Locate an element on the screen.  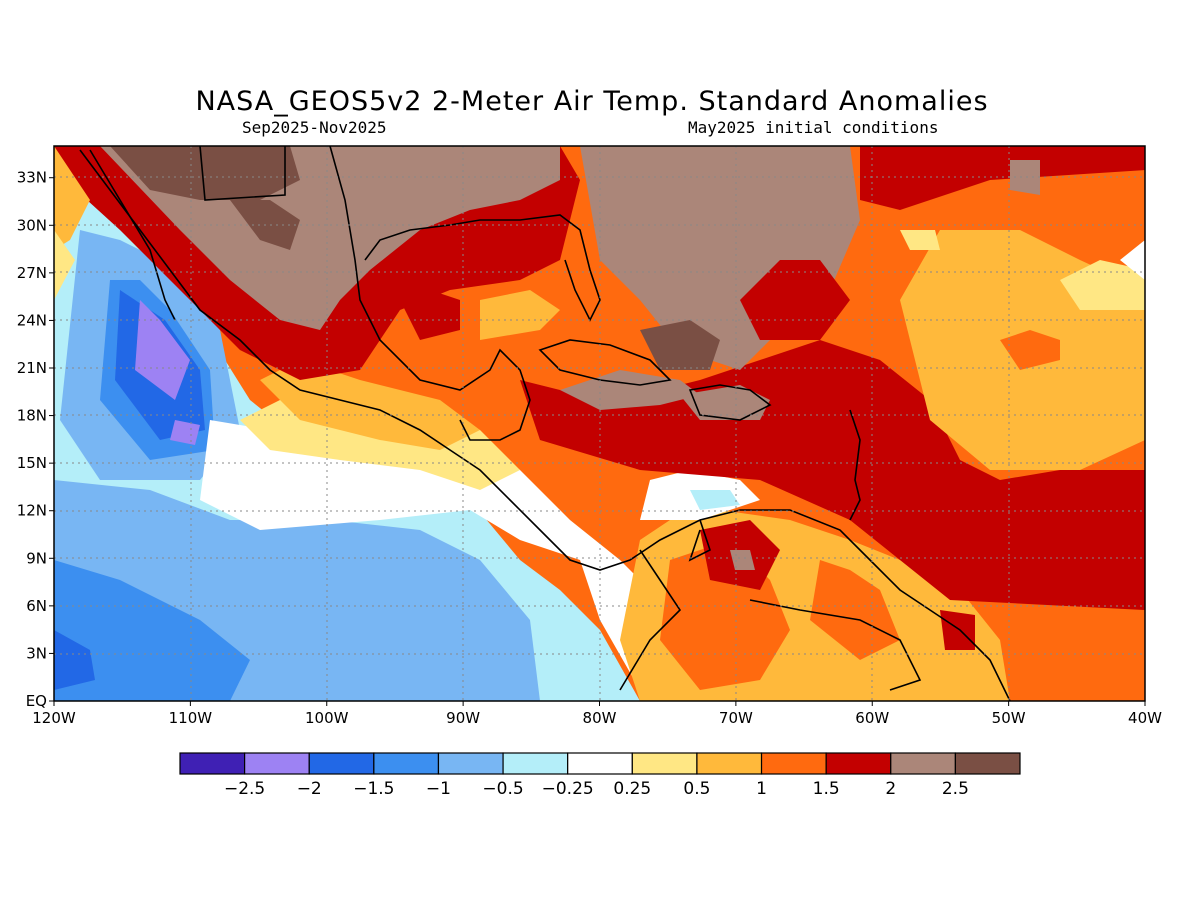
legend-label: 2.5 is located at coordinates (955, 789).